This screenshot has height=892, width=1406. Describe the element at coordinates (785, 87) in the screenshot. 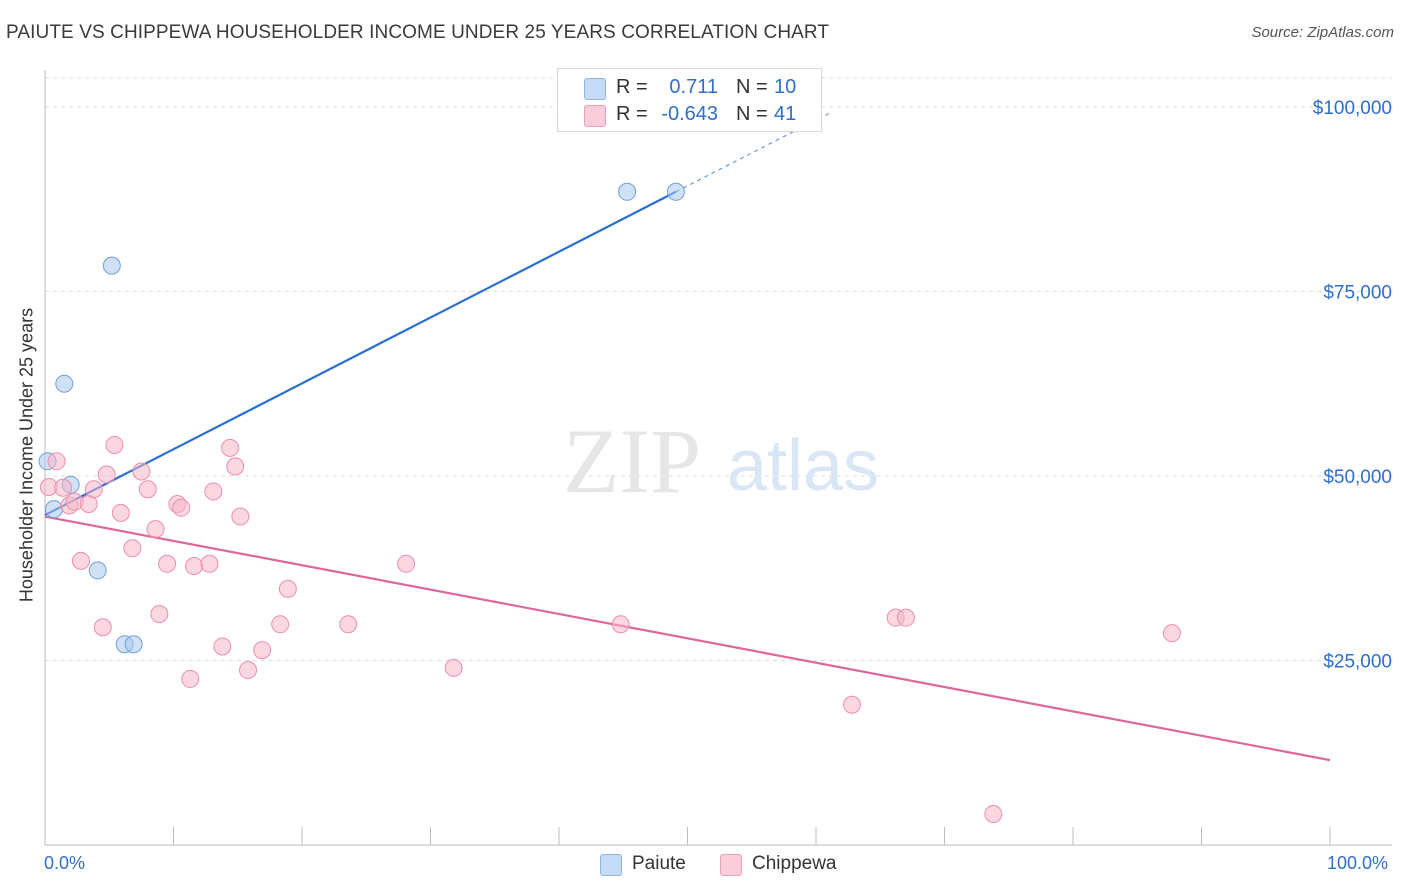

I see `legend-n-value: 10` at that location.